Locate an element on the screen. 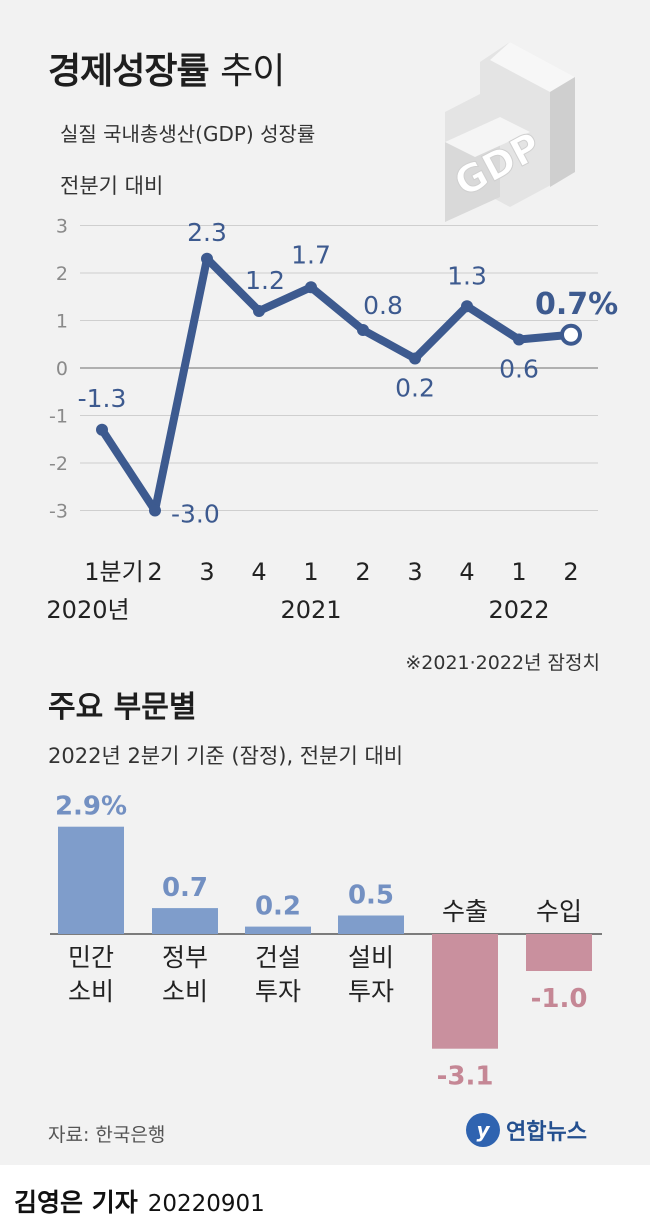 The width and height of the screenshot is (650, 1226). unit-label: 전분기 대비 is located at coordinates (112, 186).